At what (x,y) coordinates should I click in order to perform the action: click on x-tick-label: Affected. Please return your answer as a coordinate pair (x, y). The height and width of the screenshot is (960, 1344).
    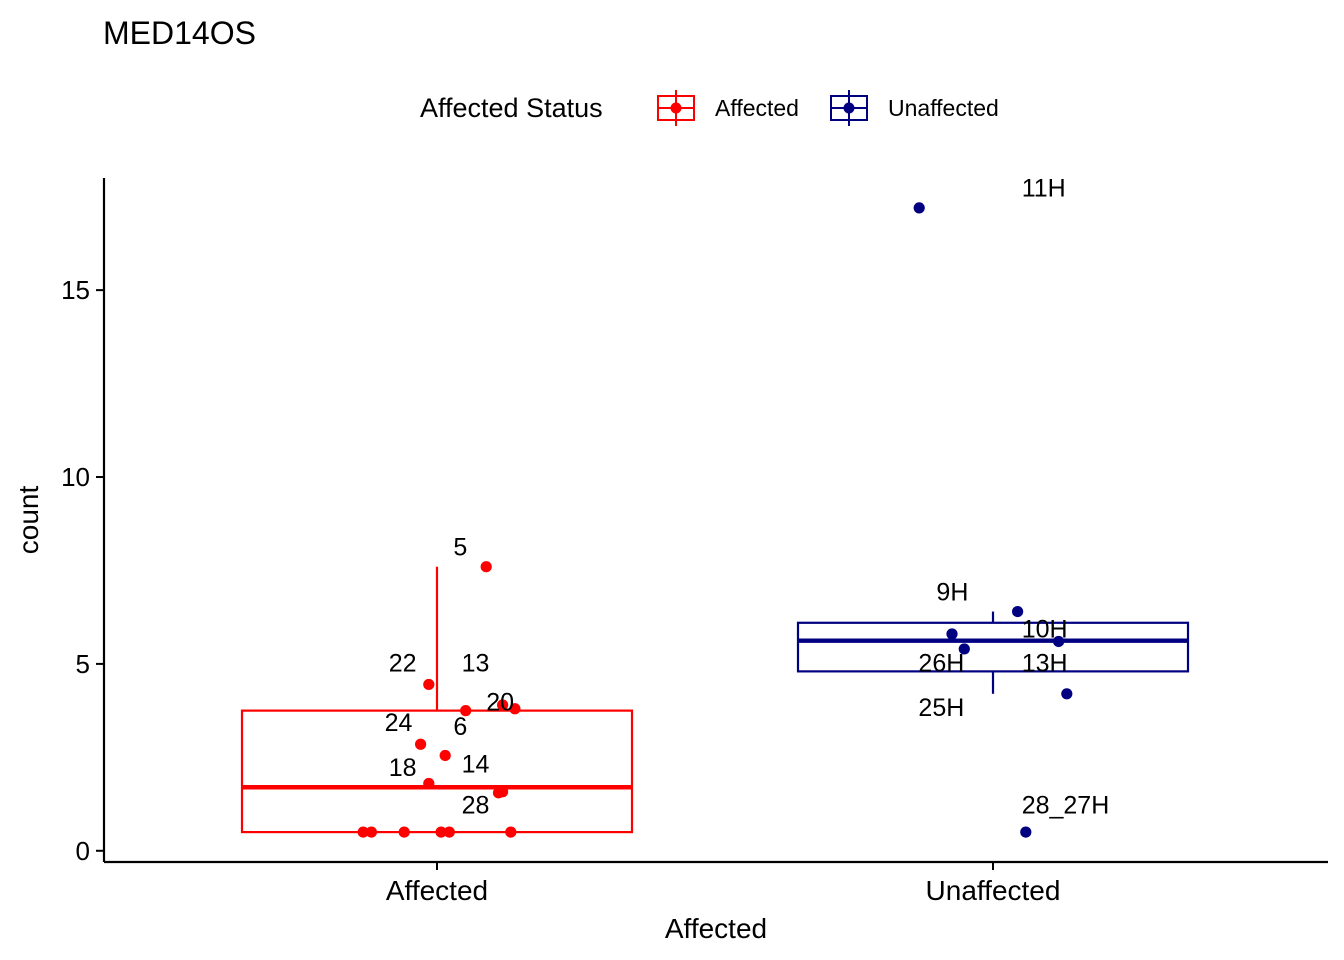
    Looking at the image, I should click on (437, 890).